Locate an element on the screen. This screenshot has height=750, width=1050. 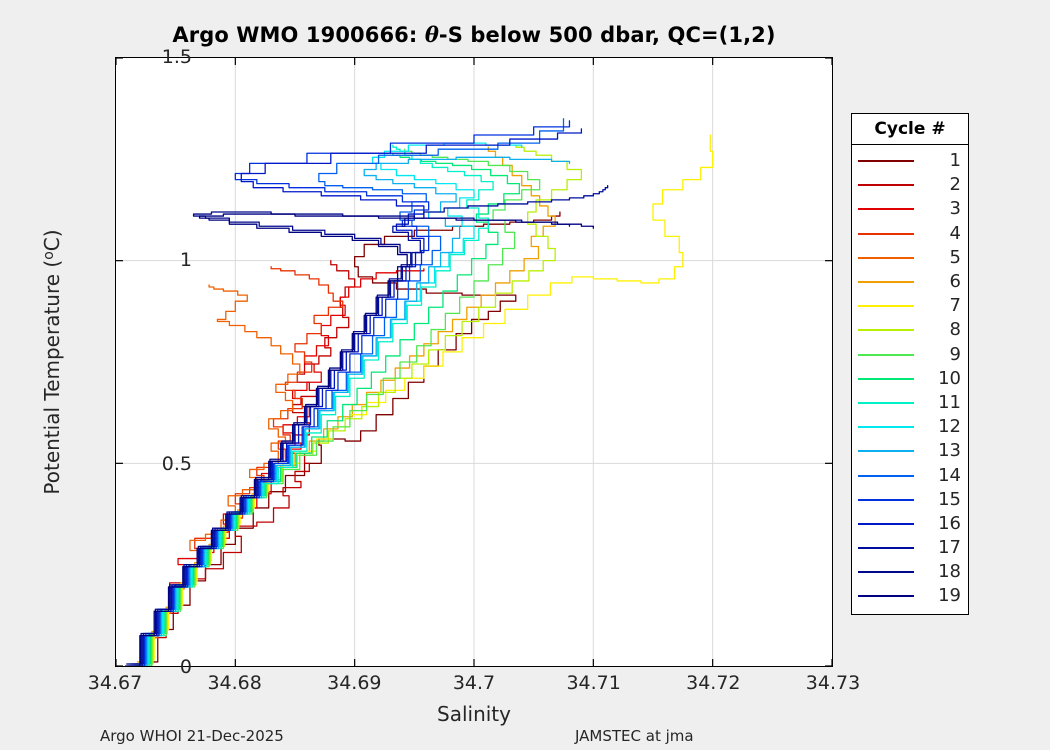
legend-item-cycle-18: 18 is located at coordinates (910, 572).